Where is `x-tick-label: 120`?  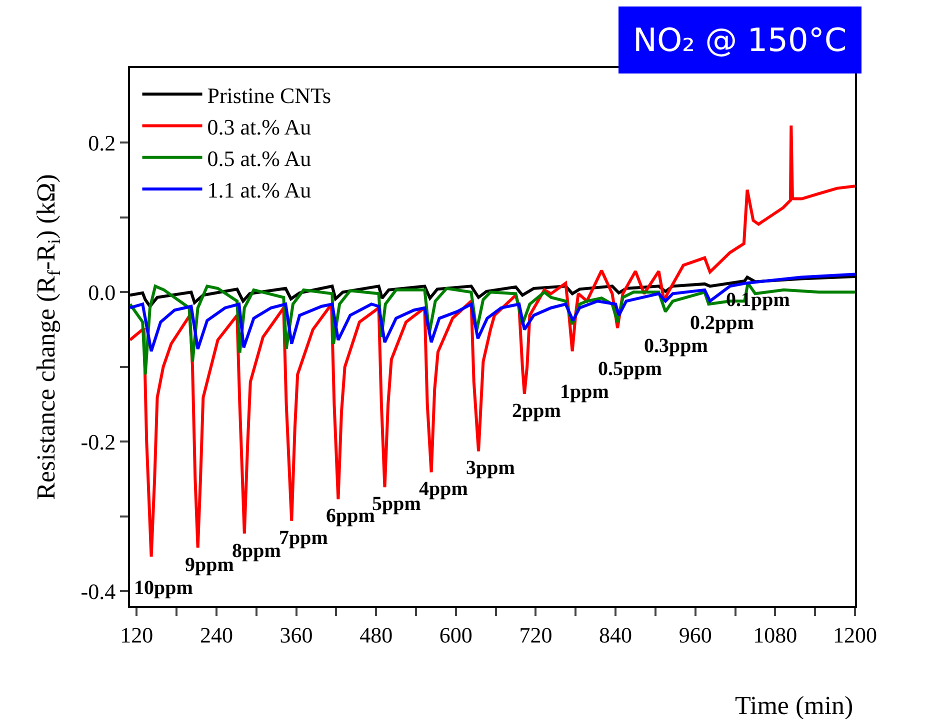 x-tick-label: 120 is located at coordinates (137, 635).